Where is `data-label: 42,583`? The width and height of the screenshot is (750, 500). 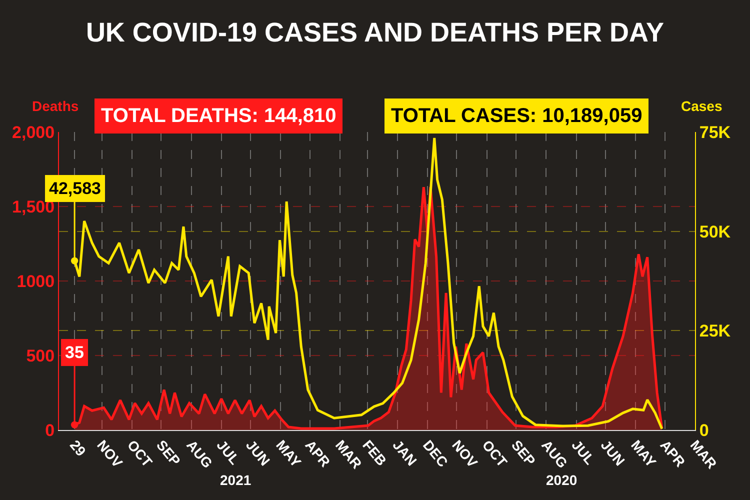
data-label: 42,583 is located at coordinates (75, 188).